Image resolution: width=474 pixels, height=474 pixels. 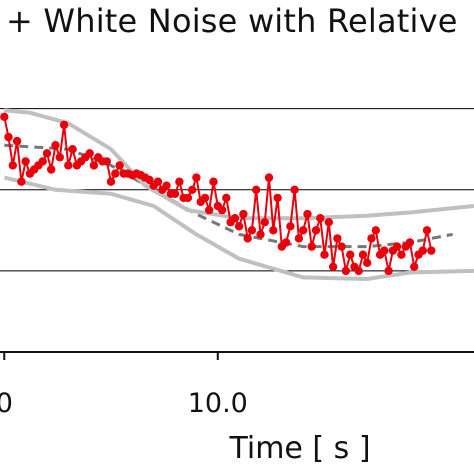 I want to click on x-tick-label: 10.0, so click(x=218, y=403).